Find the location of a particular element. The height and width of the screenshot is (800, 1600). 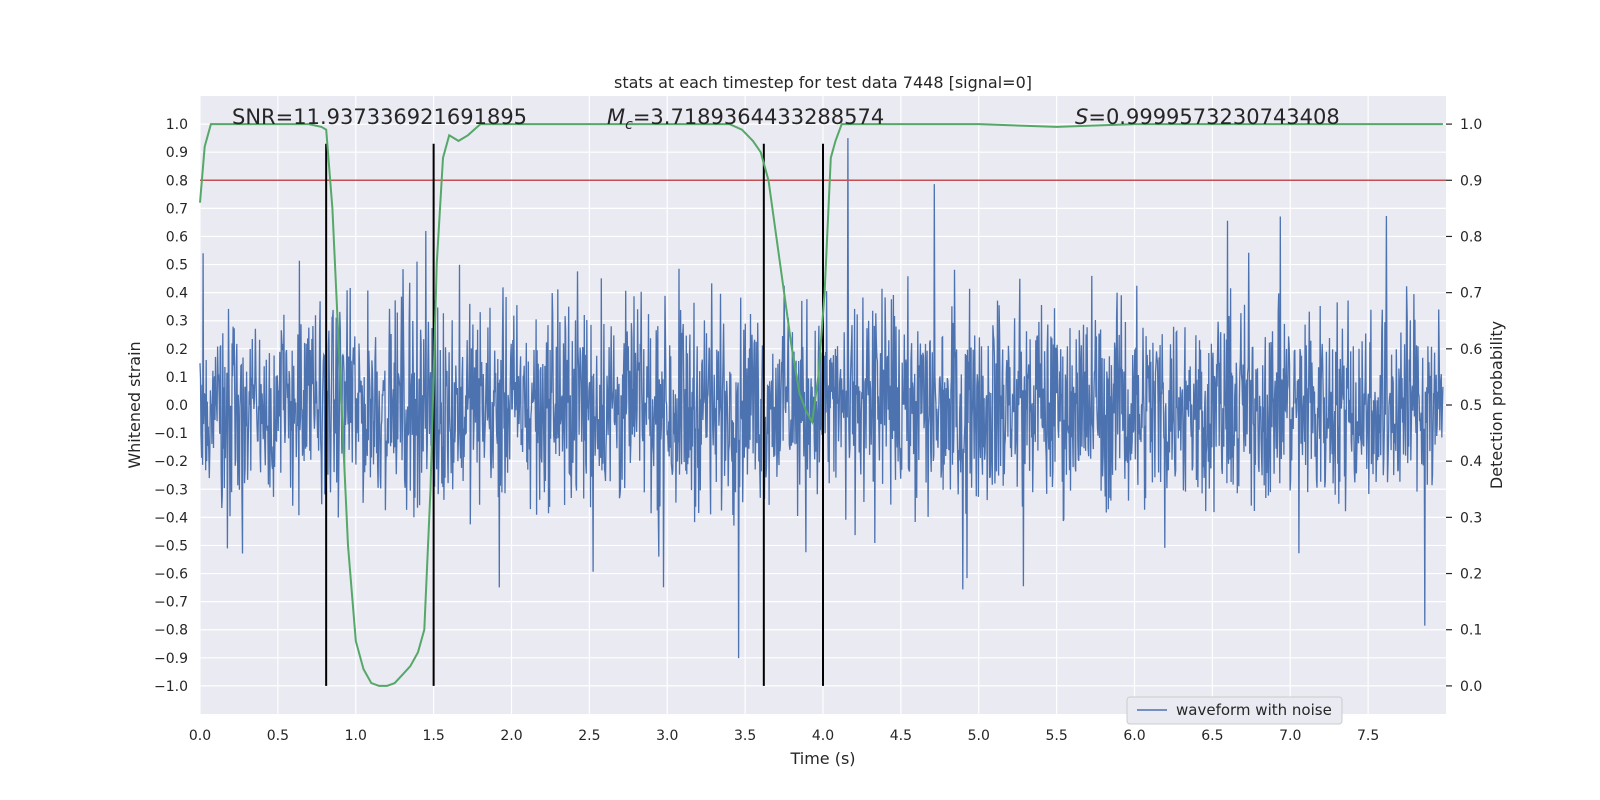

x-tick-label: 3.5 is located at coordinates (745, 736).